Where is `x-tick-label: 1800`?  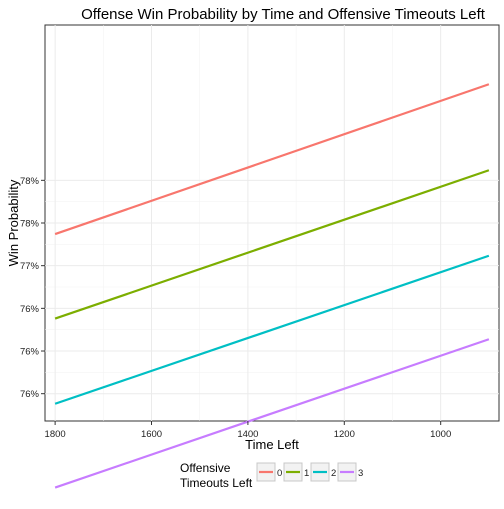
x-tick-label: 1800 is located at coordinates (55, 434).